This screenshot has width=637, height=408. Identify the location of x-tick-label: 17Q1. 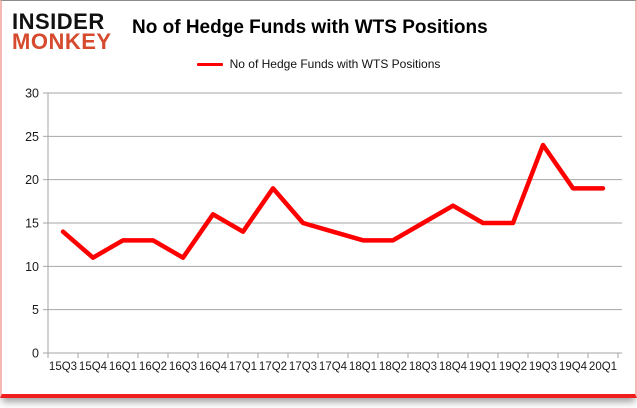
(243, 367).